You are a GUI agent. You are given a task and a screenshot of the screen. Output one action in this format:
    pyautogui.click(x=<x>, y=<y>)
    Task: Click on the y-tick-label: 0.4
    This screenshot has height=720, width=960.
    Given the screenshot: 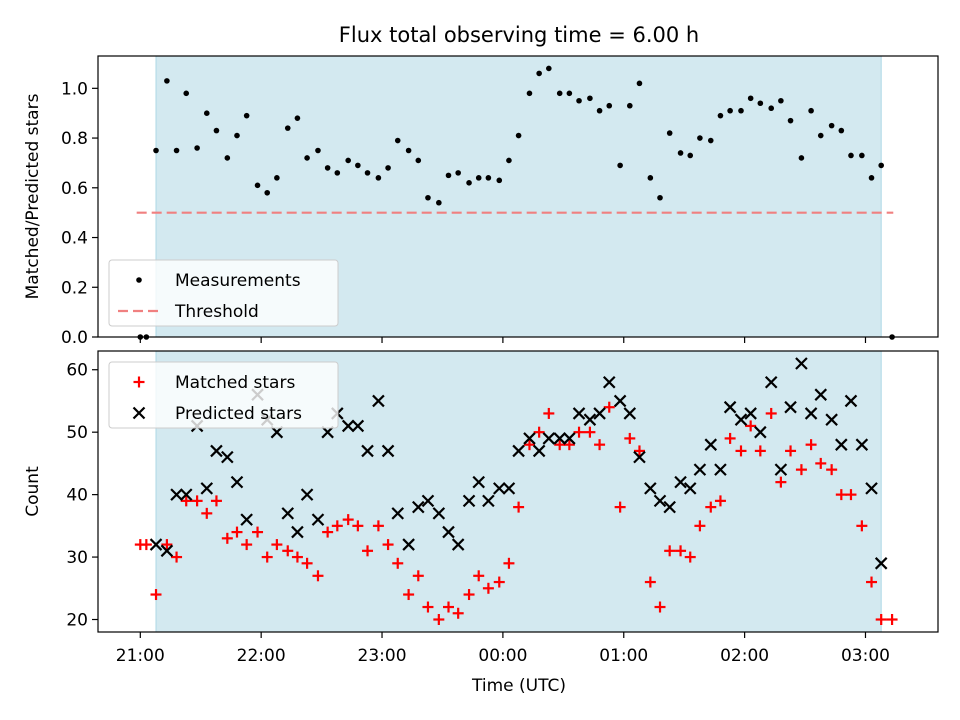 What is the action you would take?
    pyautogui.click(x=74, y=239)
    